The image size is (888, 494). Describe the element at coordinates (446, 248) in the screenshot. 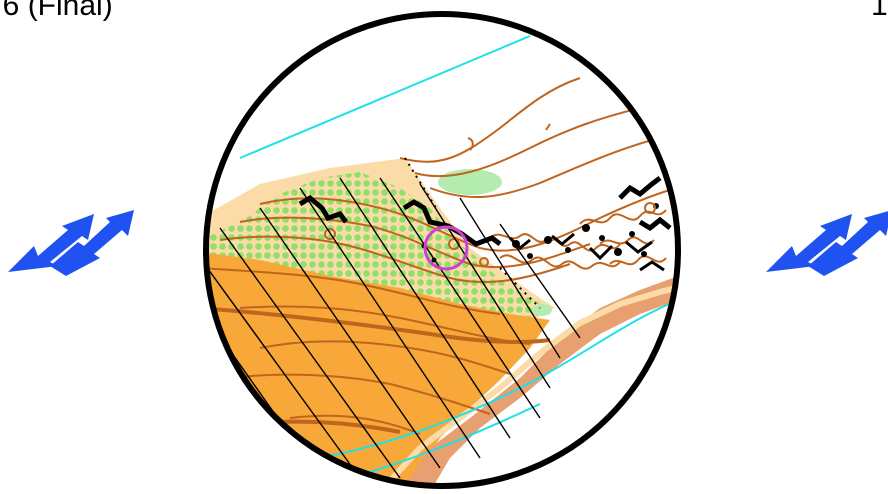

I see `control-circle` at that location.